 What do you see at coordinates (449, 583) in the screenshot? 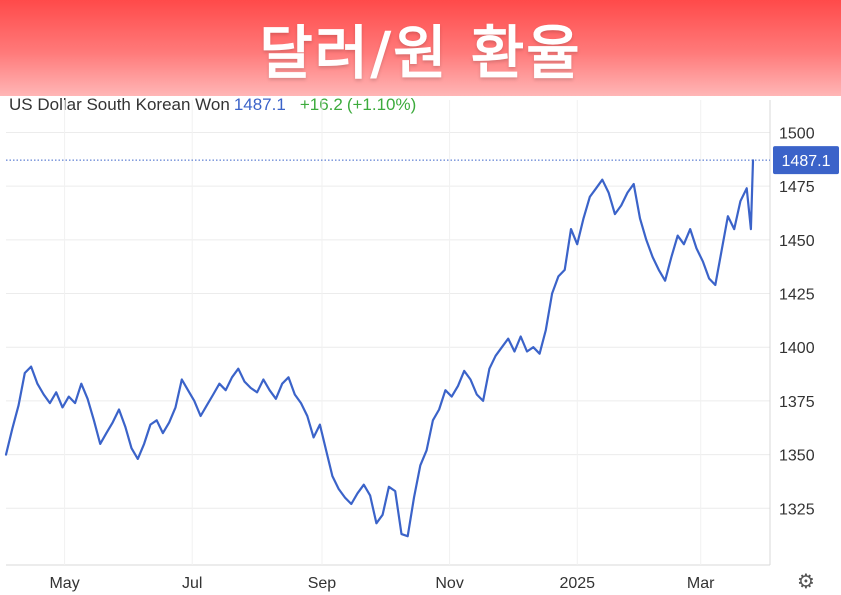
I see `x-tick-label: Nov` at bounding box center [449, 583].